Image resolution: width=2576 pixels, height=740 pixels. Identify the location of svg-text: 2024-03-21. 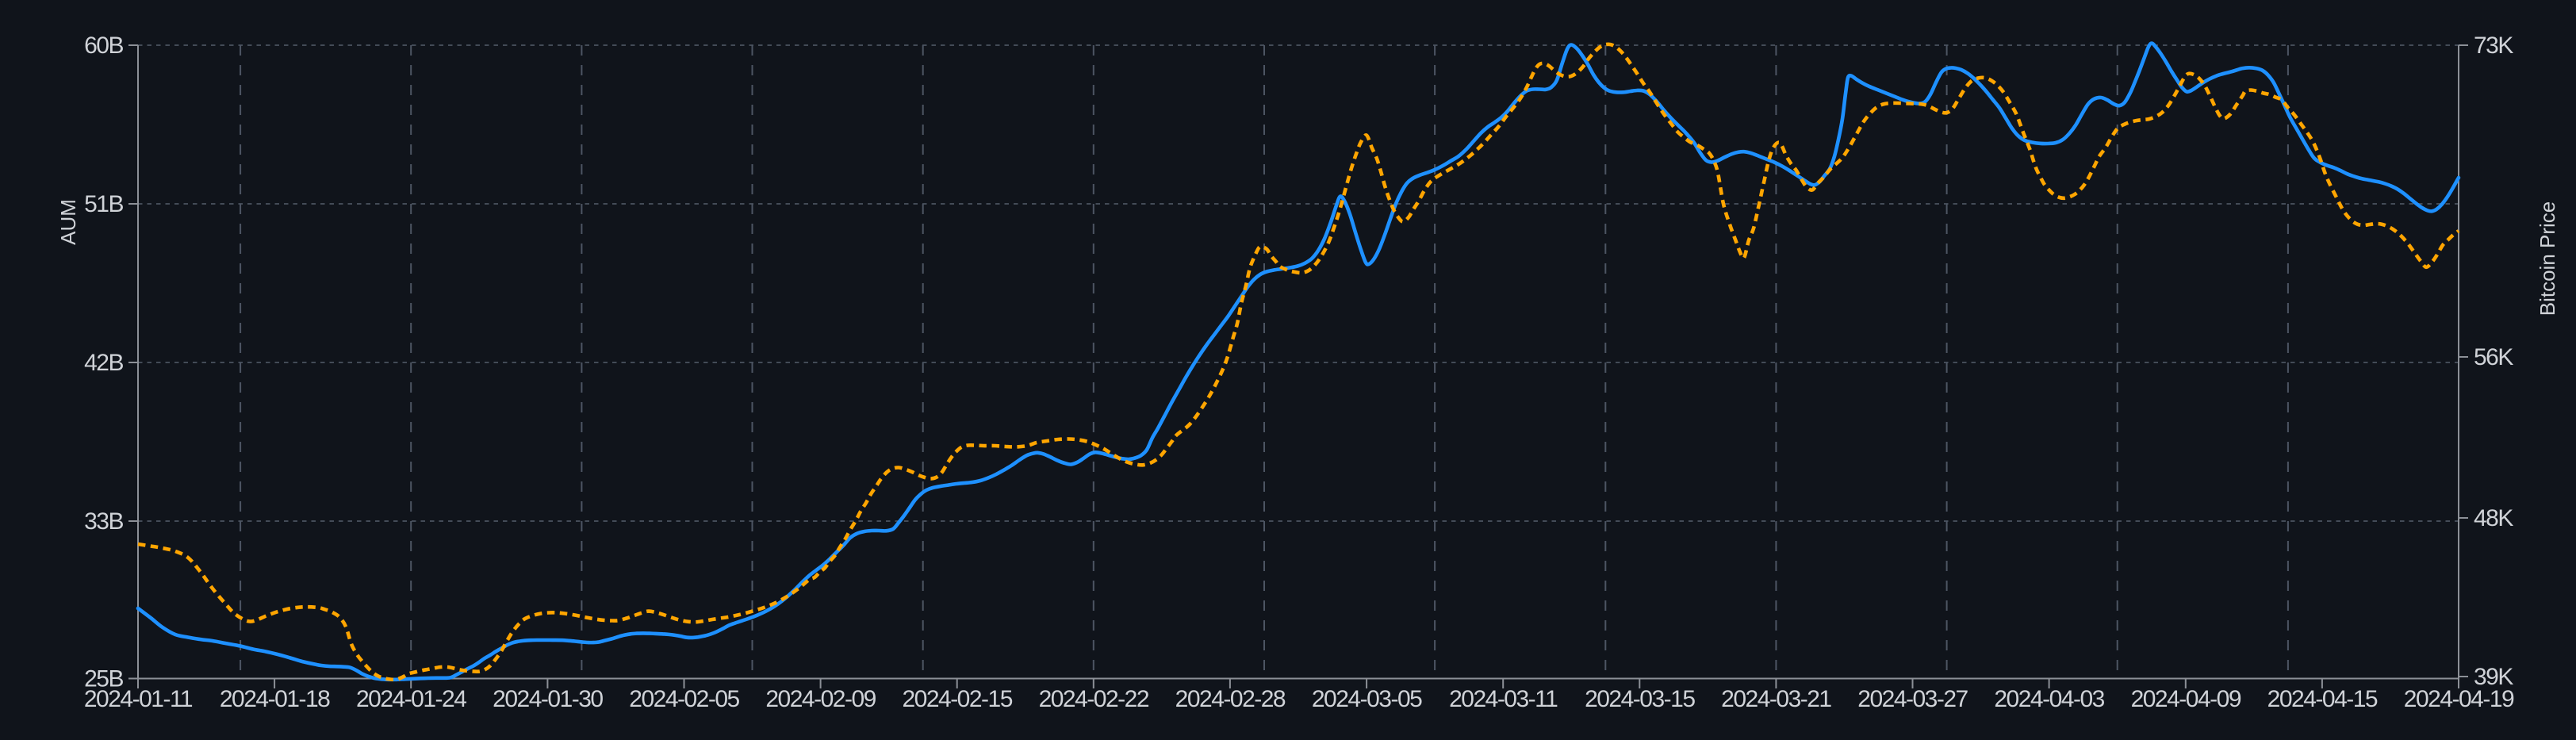
(1776, 699).